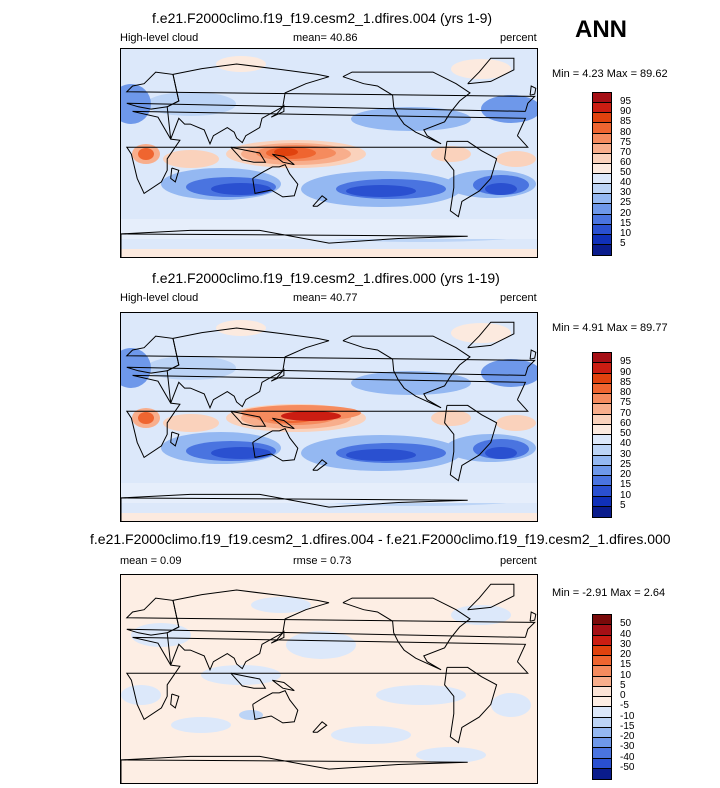 This screenshot has height=788, width=720. Describe the element at coordinates (627, 757) in the screenshot. I see `colorbar-tick-label: -40` at that location.